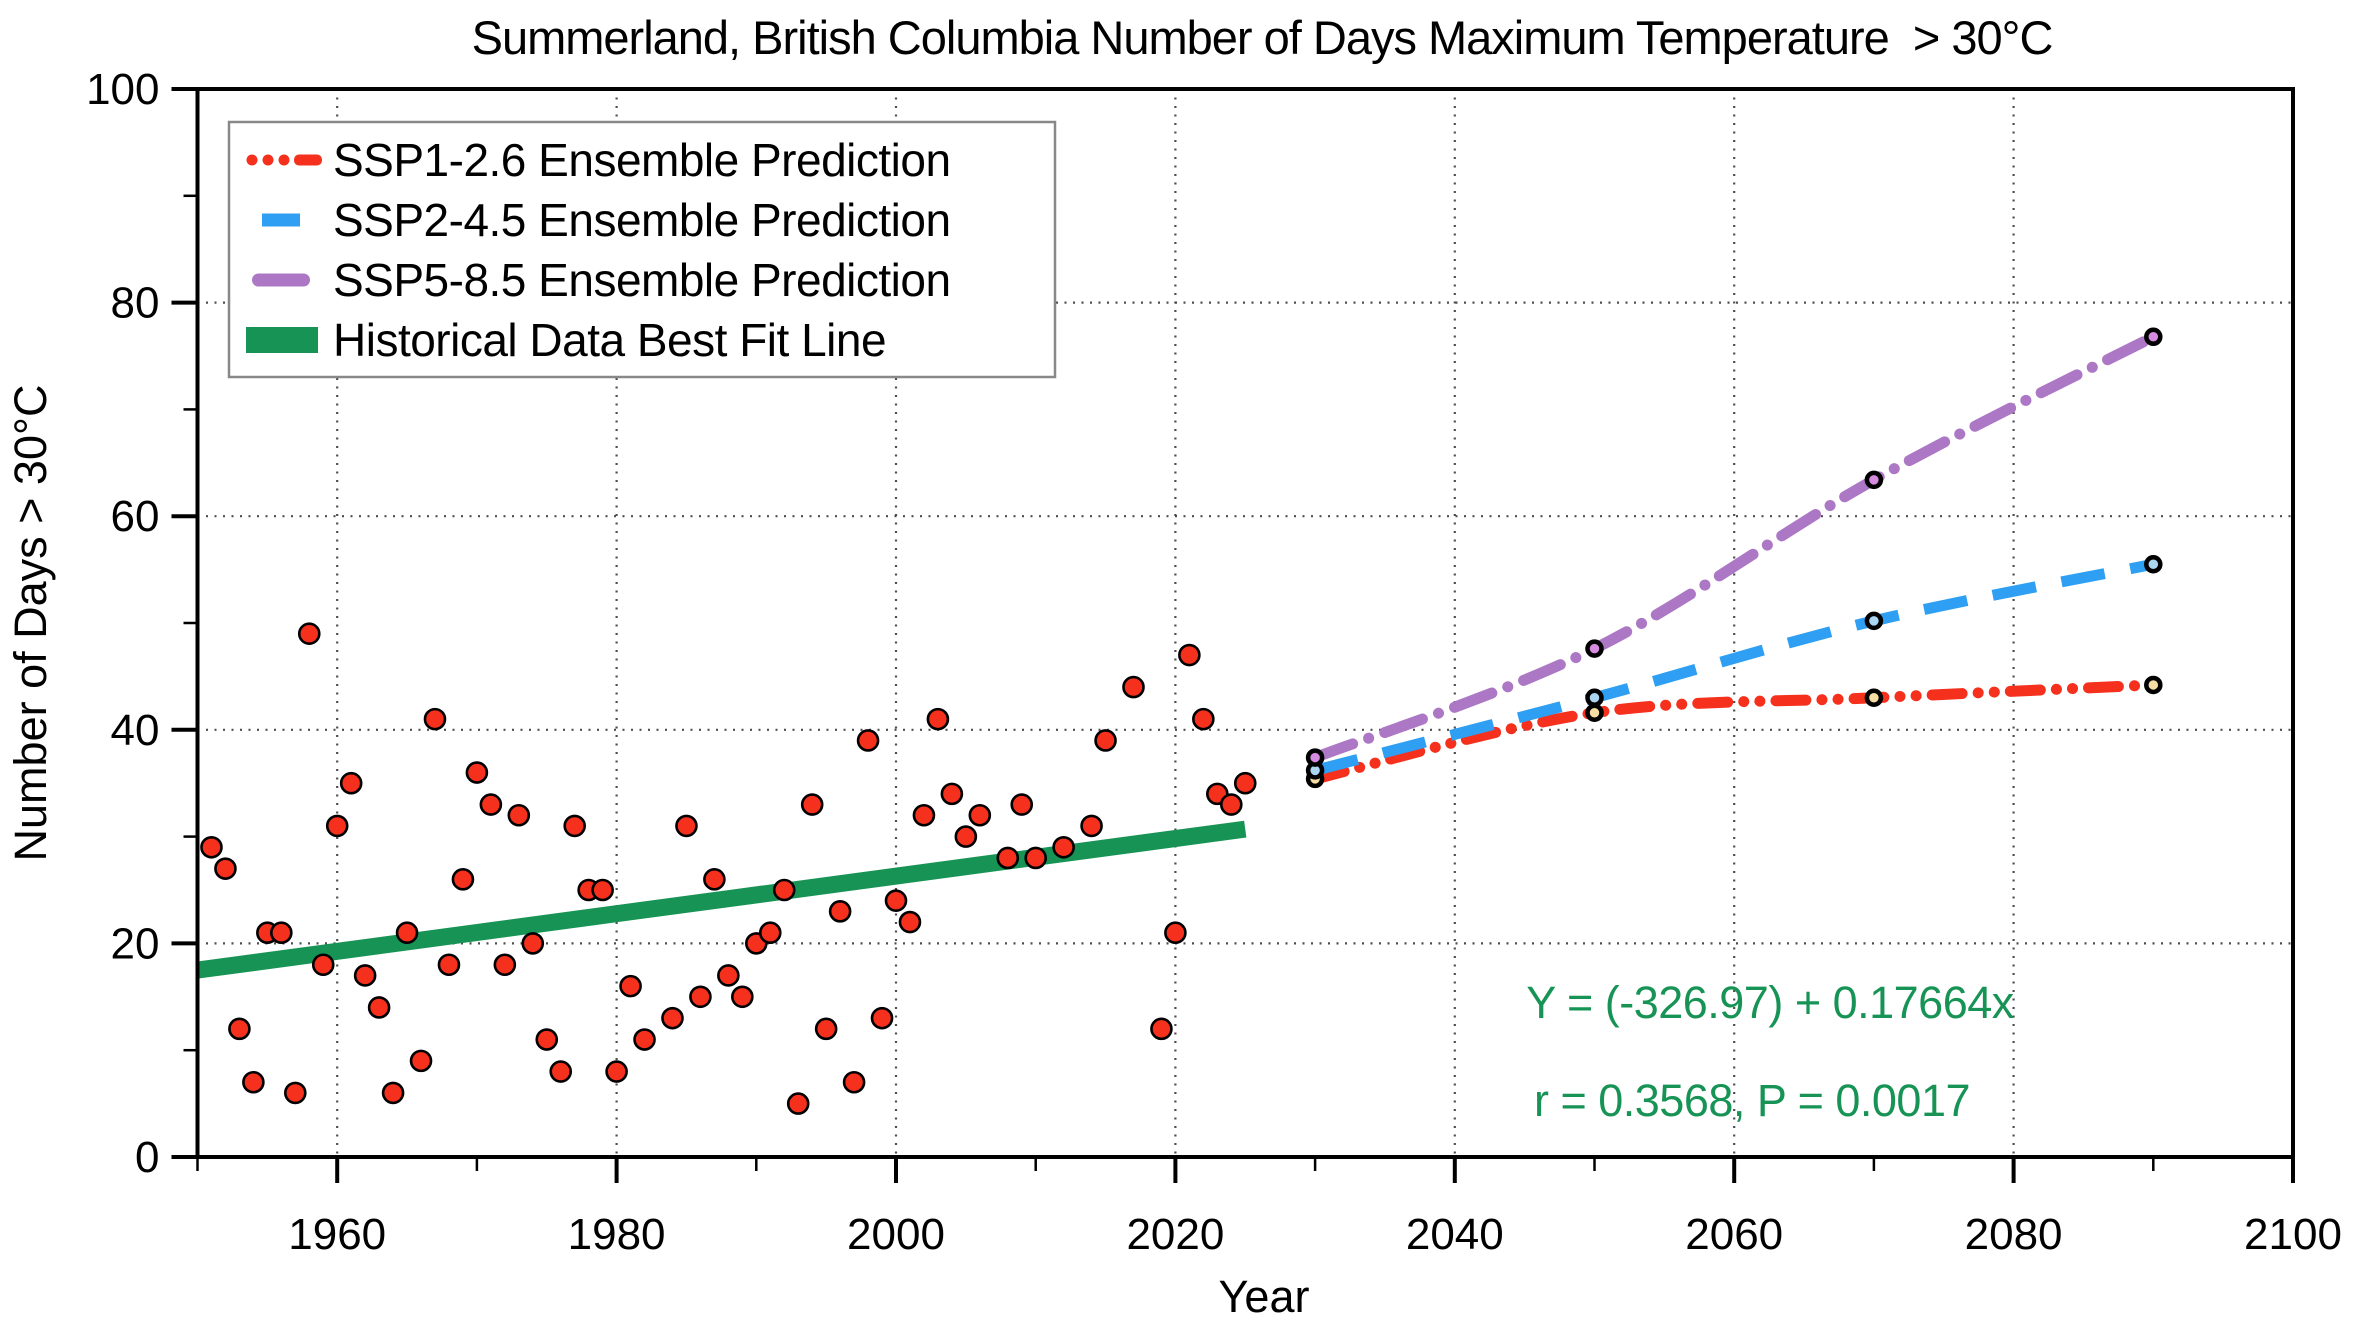 The width and height of the screenshot is (2360, 1333). I want to click on y-tick-label: 80, so click(135, 303).